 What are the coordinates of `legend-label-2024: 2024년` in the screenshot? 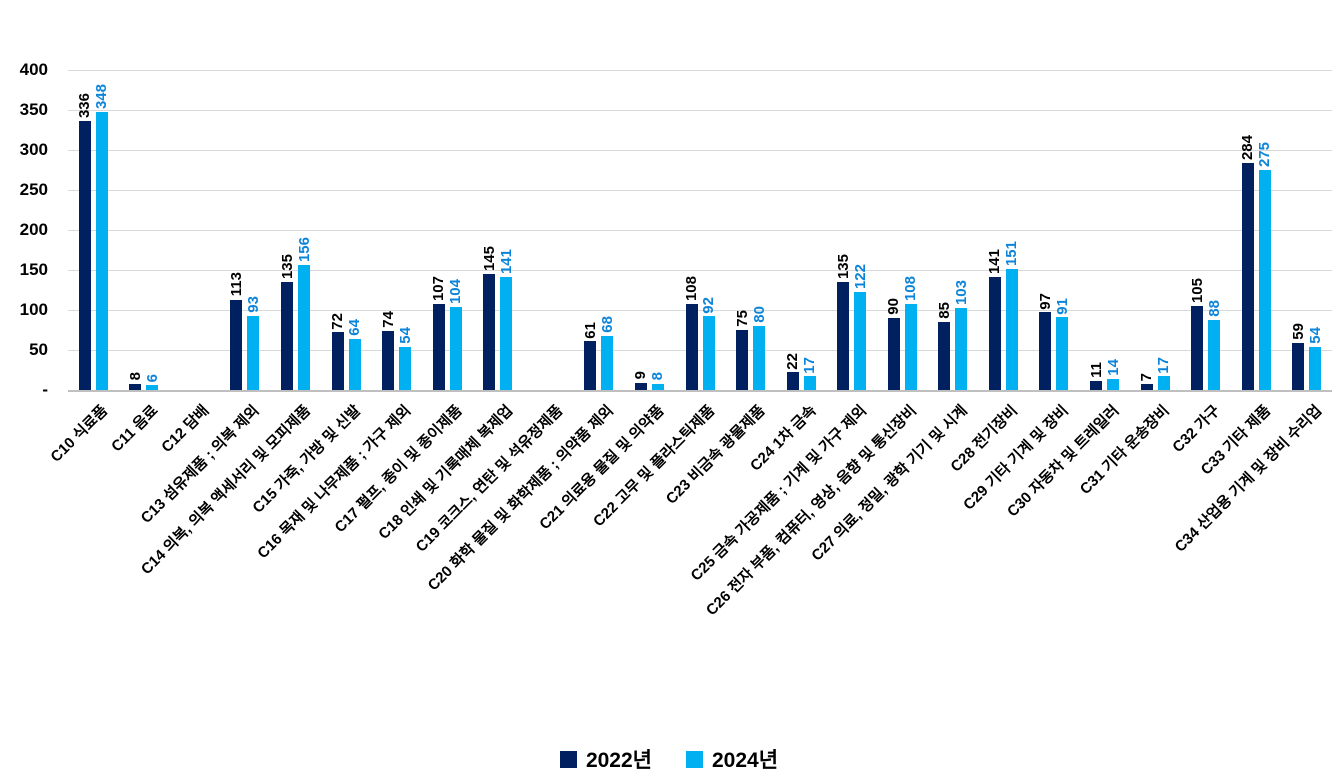 It's located at (745, 760).